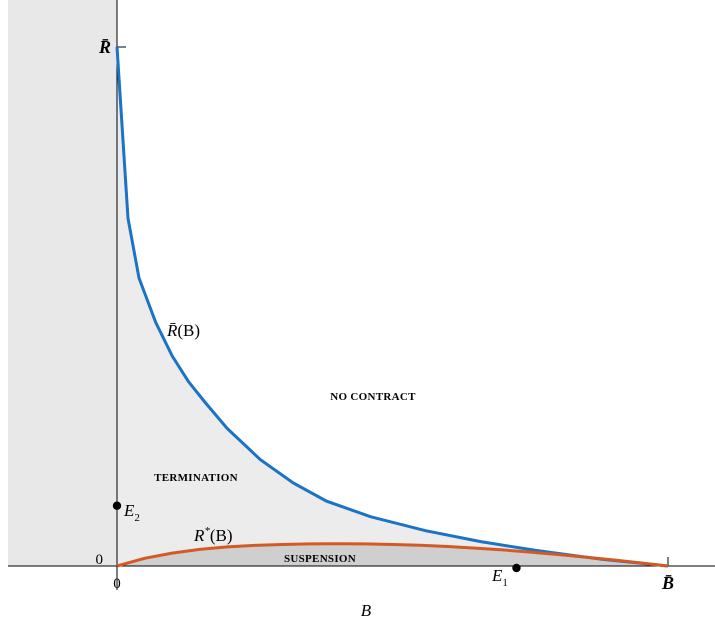  What do you see at coordinates (207, 531) in the screenshot?
I see `series-label-rstar-sup: *` at bounding box center [207, 531].